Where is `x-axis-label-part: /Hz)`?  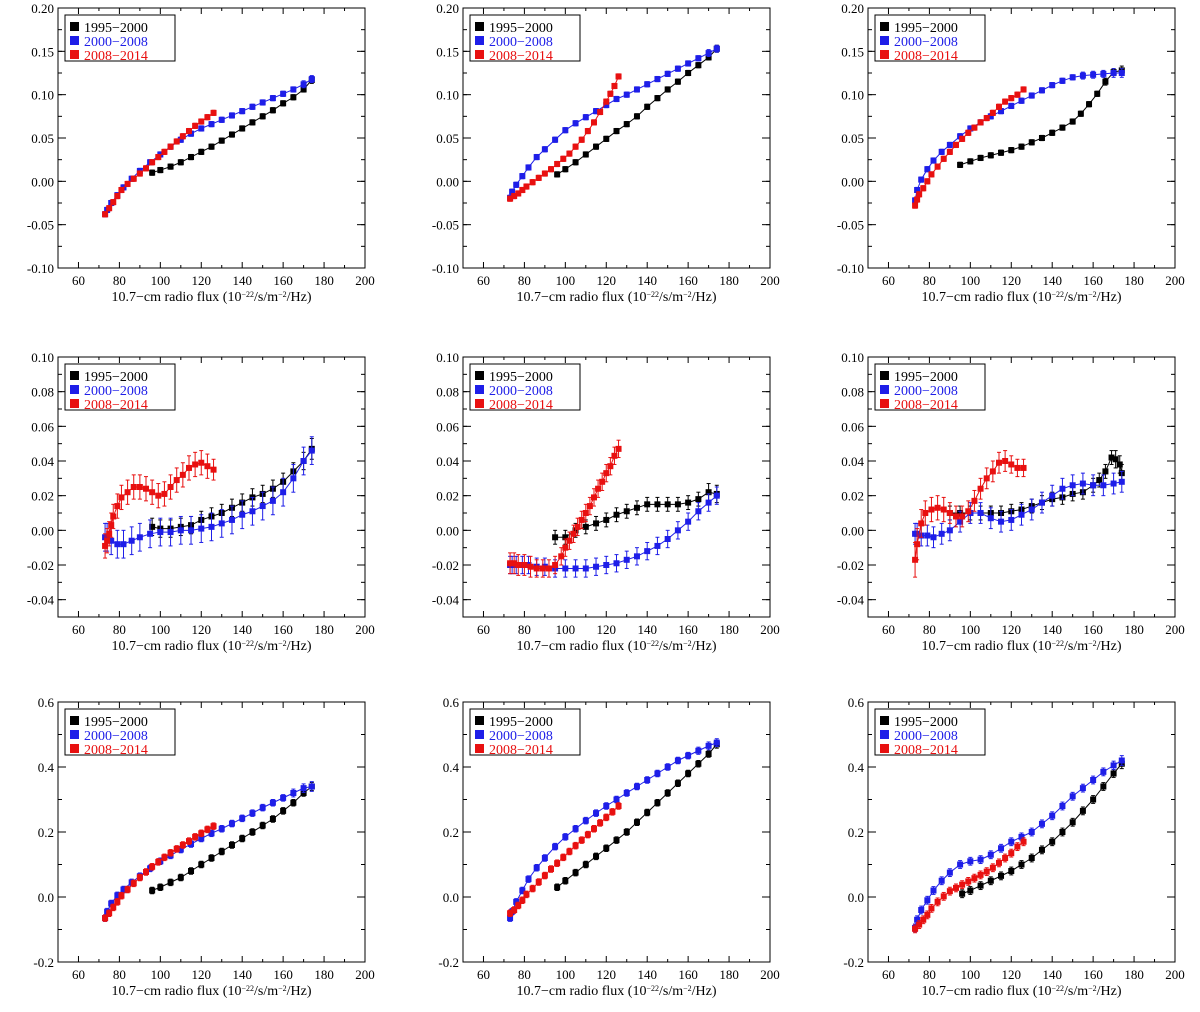
x-axis-label-part: /Hz) is located at coordinates (299, 991).